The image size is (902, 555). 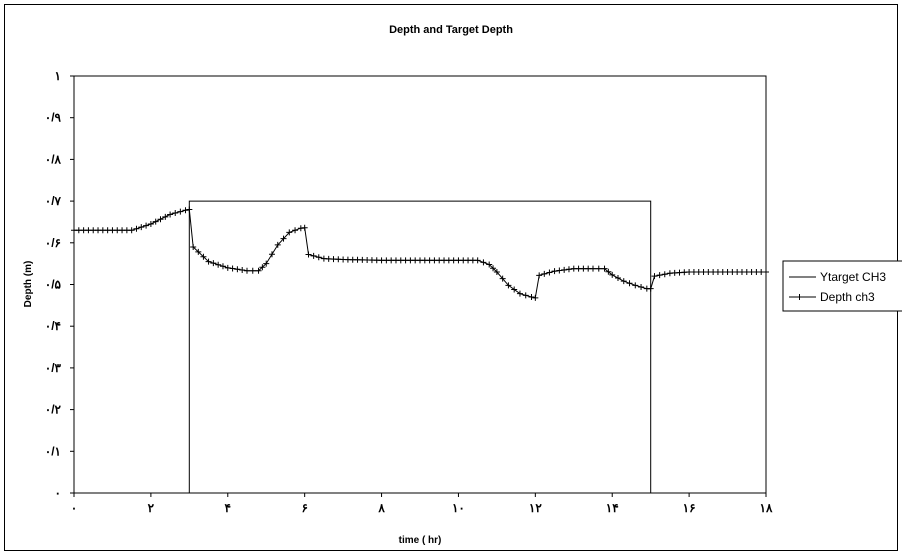 I want to click on x-axis-label: time ( hr), so click(x=420, y=540).